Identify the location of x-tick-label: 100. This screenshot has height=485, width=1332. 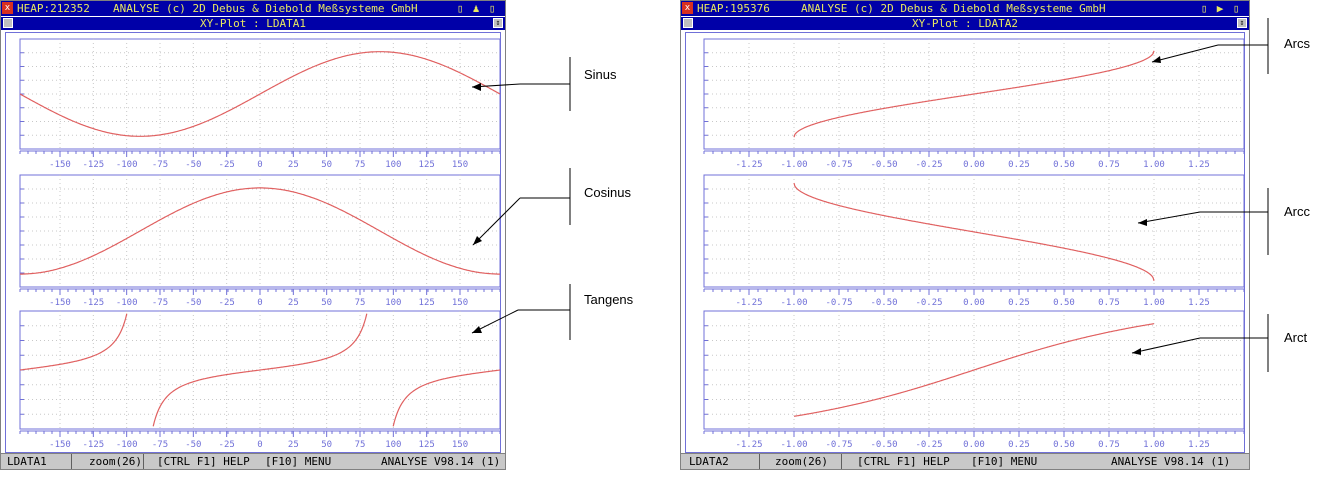
(393, 165).